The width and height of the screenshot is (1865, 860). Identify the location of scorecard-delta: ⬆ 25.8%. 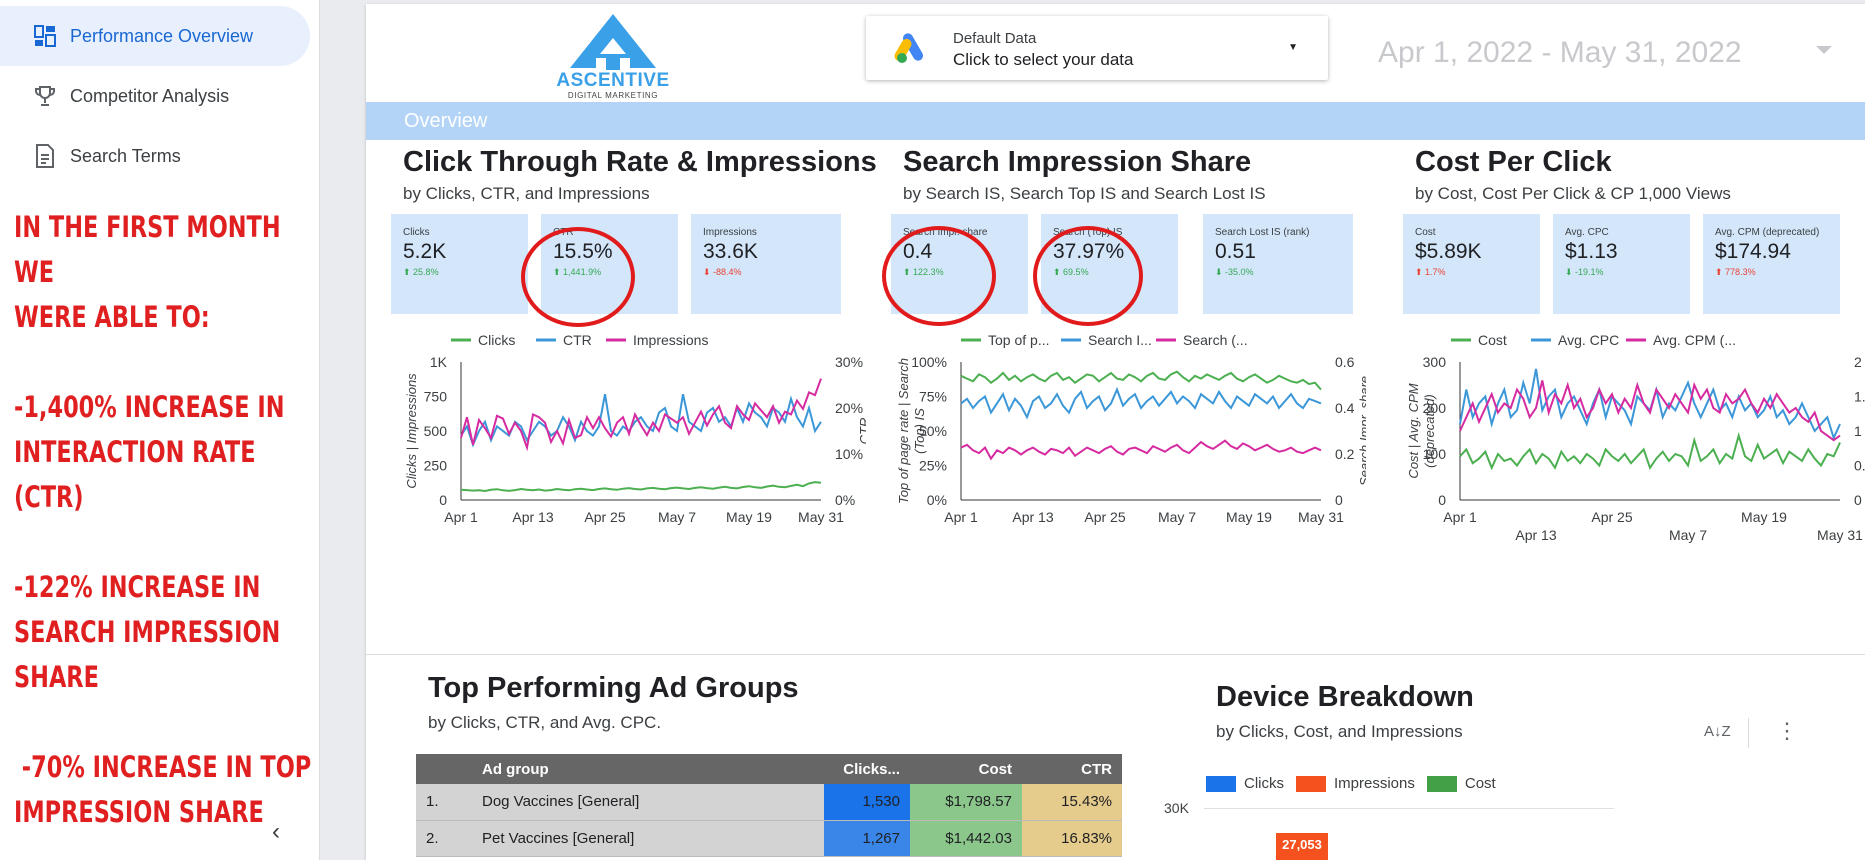
(421, 272).